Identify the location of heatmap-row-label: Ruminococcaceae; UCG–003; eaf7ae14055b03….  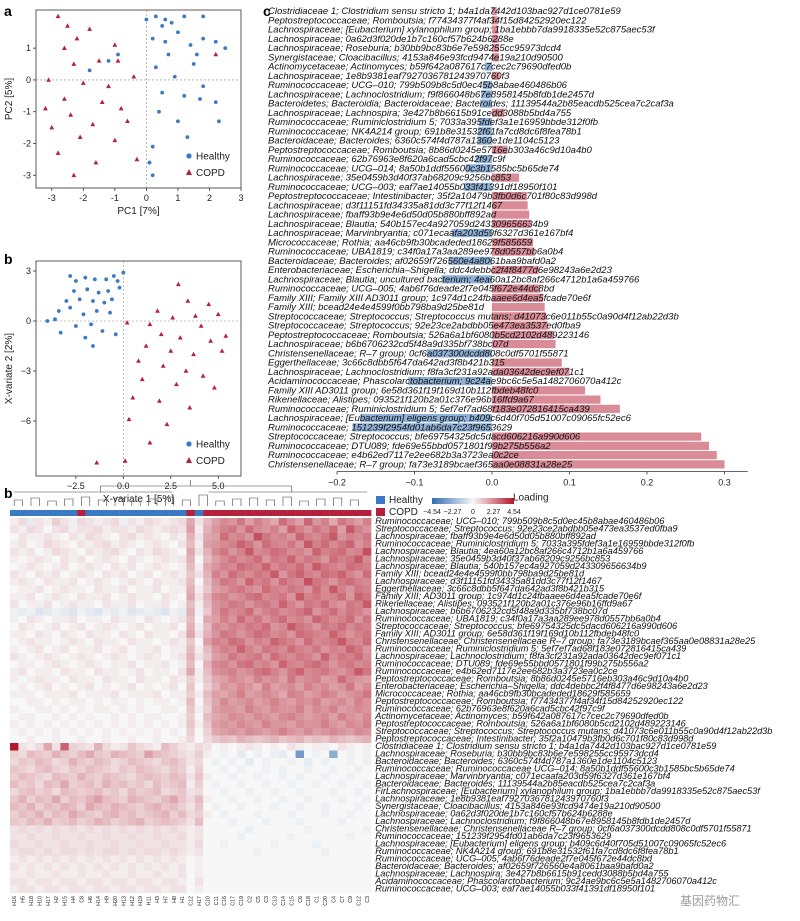
(515, 889).